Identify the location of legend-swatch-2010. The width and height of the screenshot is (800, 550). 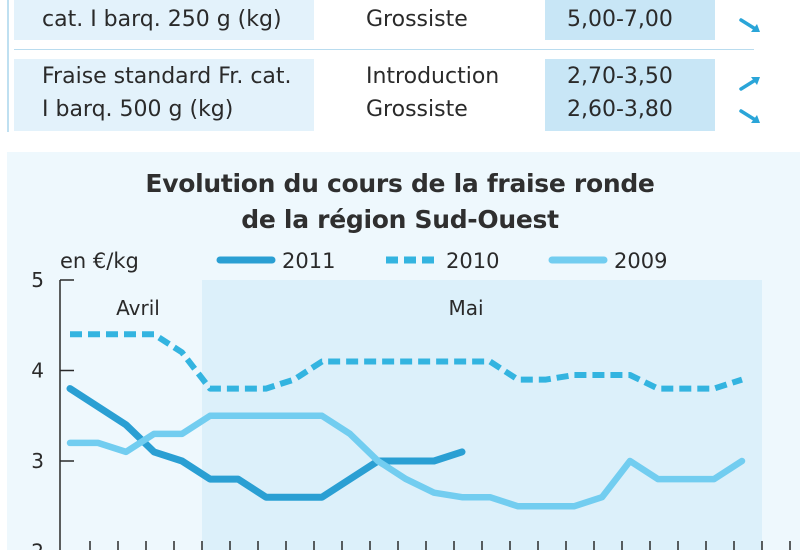
(412, 260).